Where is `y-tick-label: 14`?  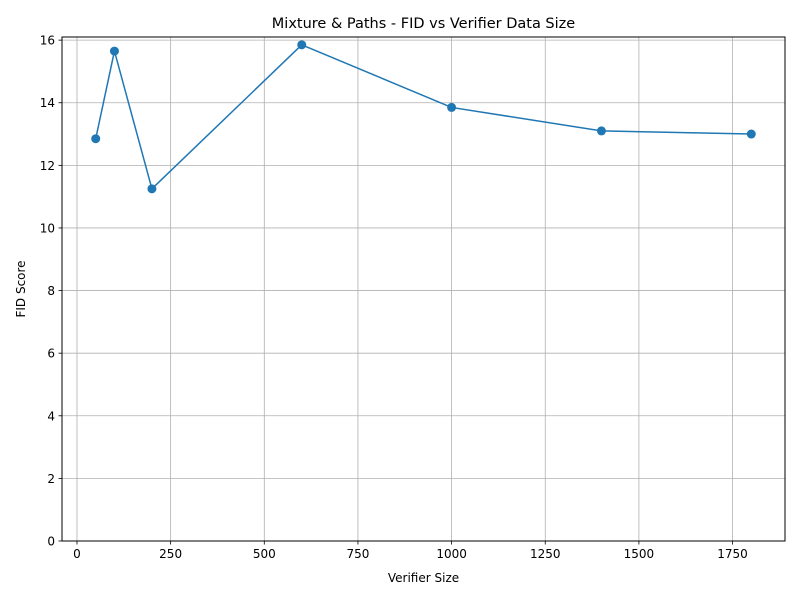 y-tick-label: 14 is located at coordinates (47, 103).